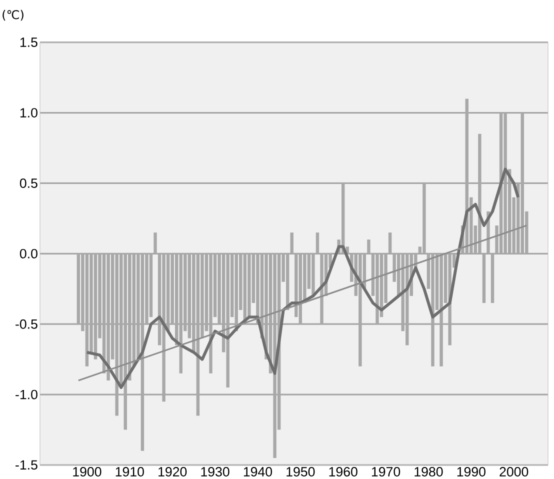  What do you see at coordinates (258, 471) in the screenshot?
I see `x-tick-label: 1940` at bounding box center [258, 471].